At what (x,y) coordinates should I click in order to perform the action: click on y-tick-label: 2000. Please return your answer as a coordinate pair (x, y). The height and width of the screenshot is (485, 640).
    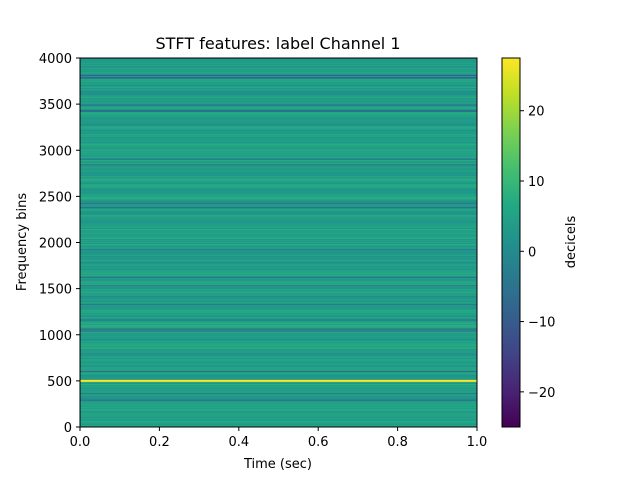
    Looking at the image, I should click on (55, 244).